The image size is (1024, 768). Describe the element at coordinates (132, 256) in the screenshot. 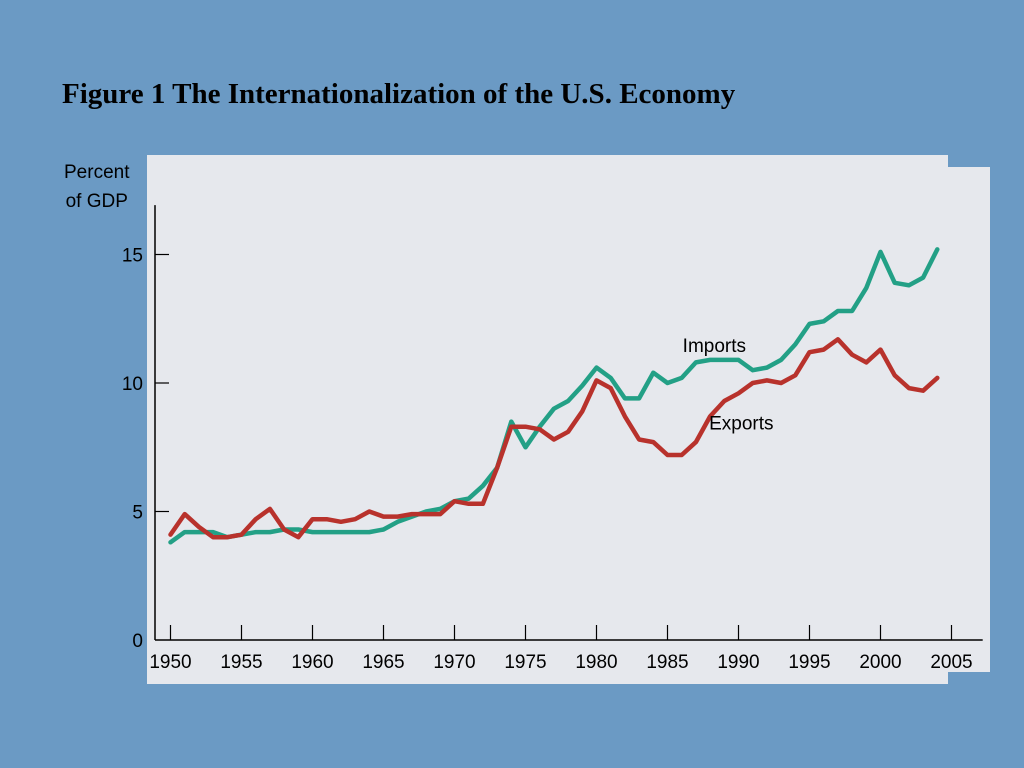

I see `y-tick-label: 15` at that location.